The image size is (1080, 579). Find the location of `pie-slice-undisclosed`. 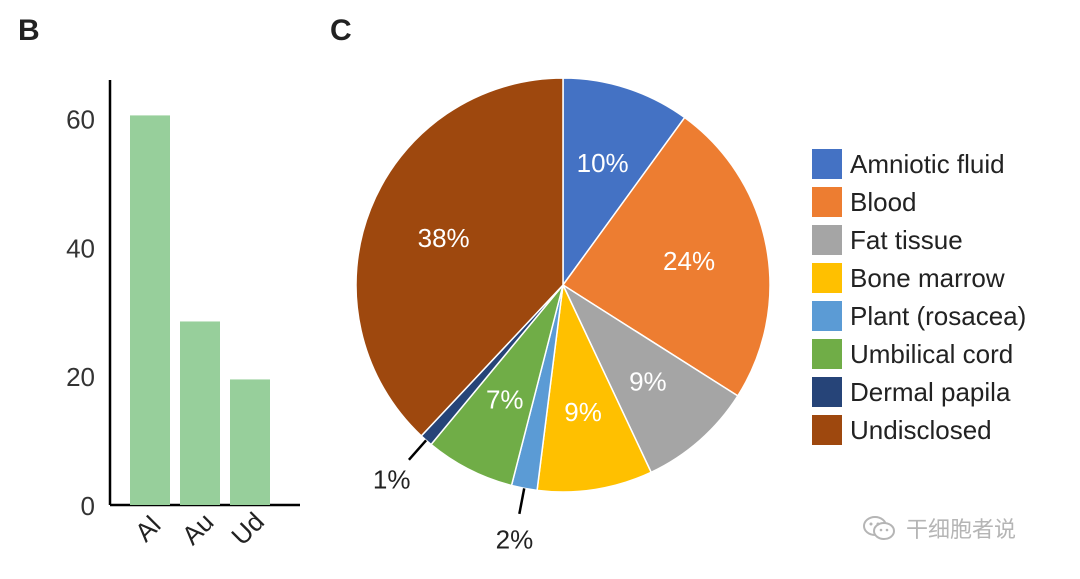

pie-slice-undisclosed is located at coordinates (459, 257).